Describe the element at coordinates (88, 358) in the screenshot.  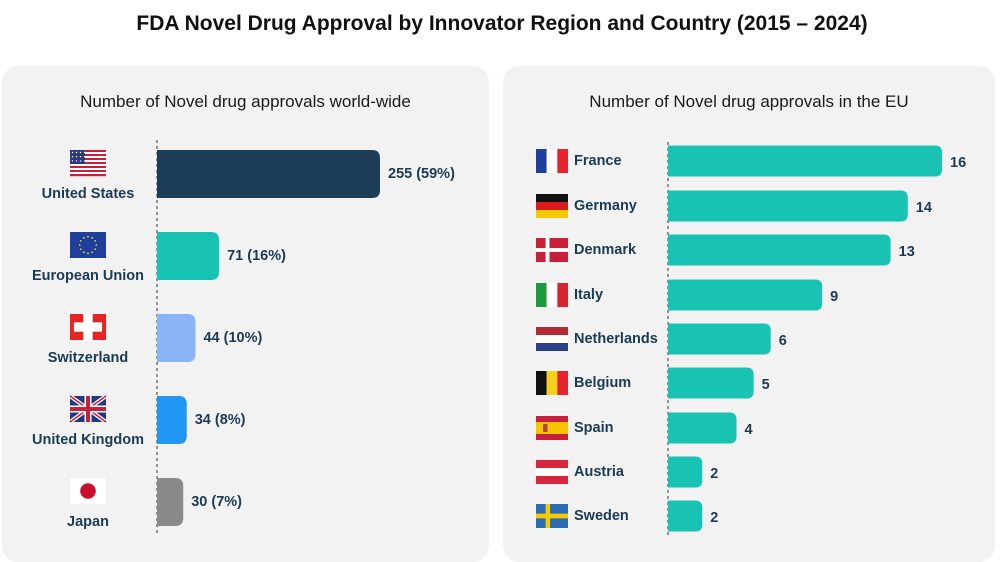
I see `world-category-label: Switzerland` at that location.